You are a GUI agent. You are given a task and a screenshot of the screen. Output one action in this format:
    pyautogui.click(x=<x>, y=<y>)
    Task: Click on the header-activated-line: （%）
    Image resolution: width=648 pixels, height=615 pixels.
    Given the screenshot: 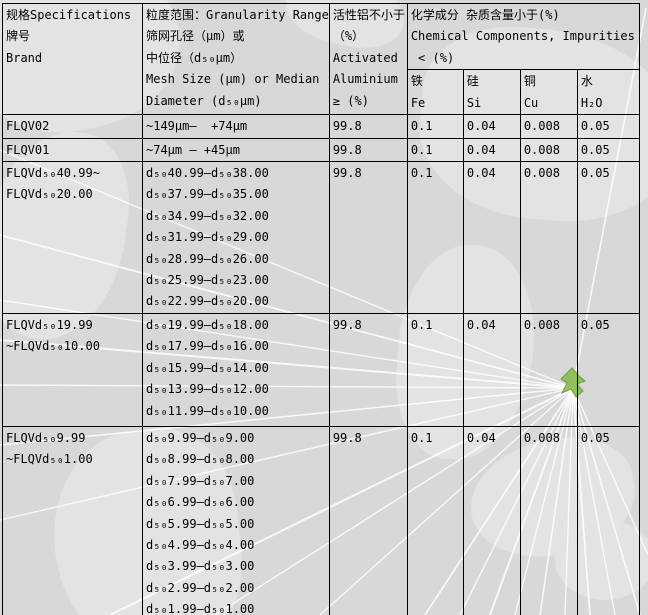 What is the action you would take?
    pyautogui.click(x=348, y=36)
    